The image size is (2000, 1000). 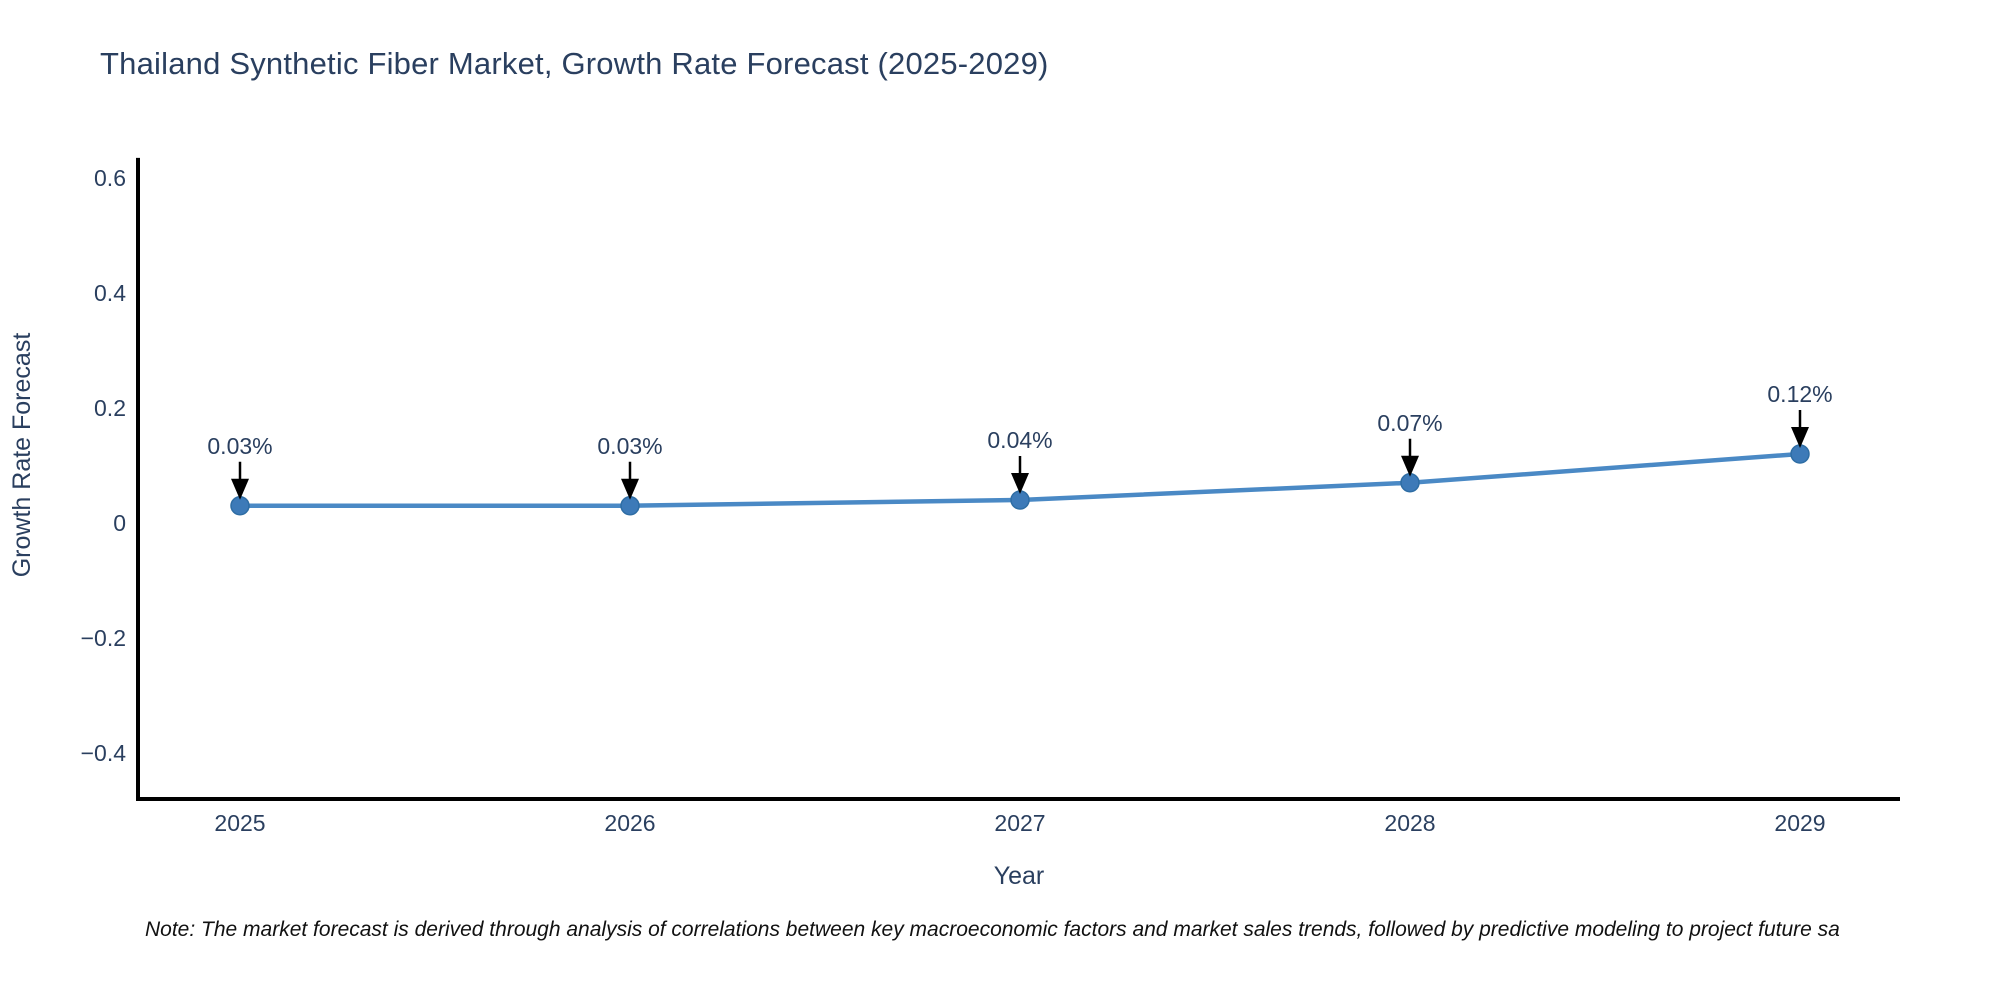 What do you see at coordinates (239, 446) in the screenshot?
I see `annotation-label-2025: 0.03%` at bounding box center [239, 446].